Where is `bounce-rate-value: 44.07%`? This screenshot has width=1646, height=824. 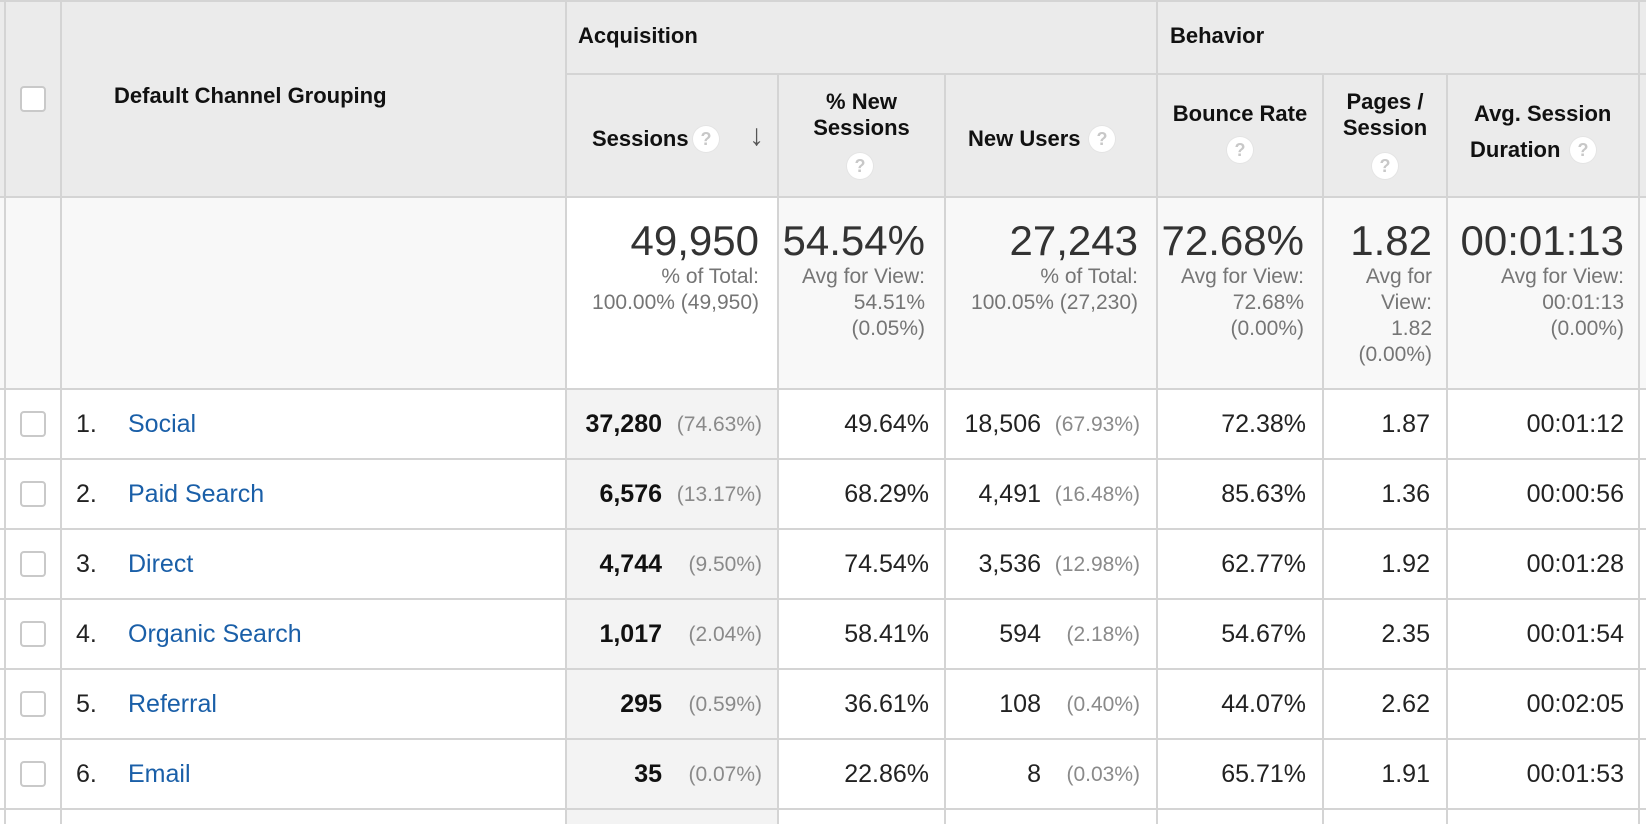
bounce-rate-value: 44.07% is located at coordinates (1263, 704).